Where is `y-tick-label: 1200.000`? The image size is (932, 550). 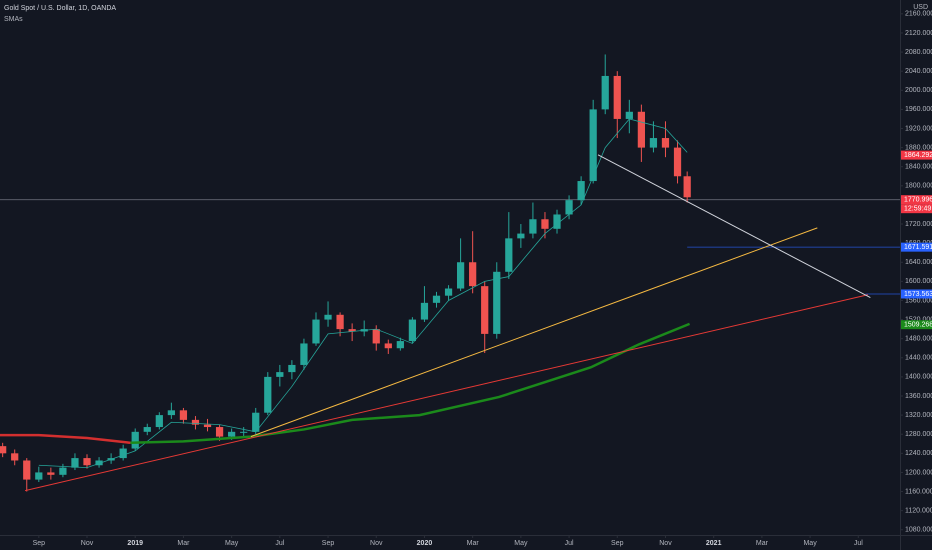 y-tick-label: 1200.000 is located at coordinates (918, 472).